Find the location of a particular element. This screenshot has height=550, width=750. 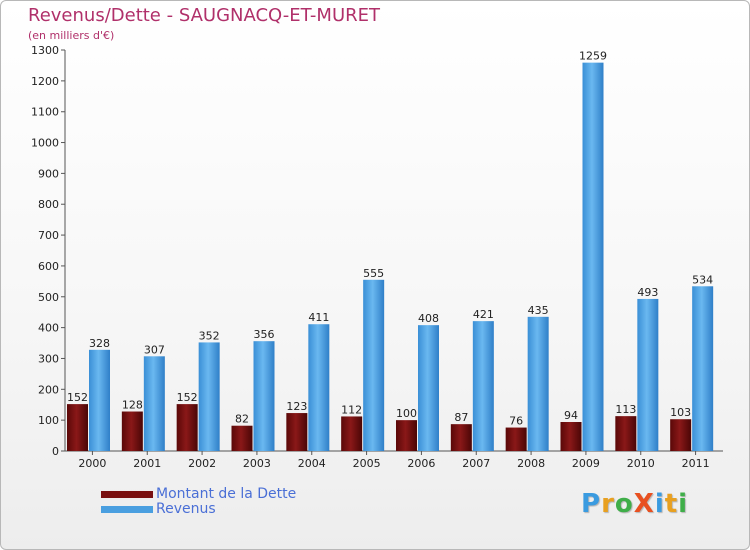

legend-label-debt: Montant de la Dette is located at coordinates (226, 494).